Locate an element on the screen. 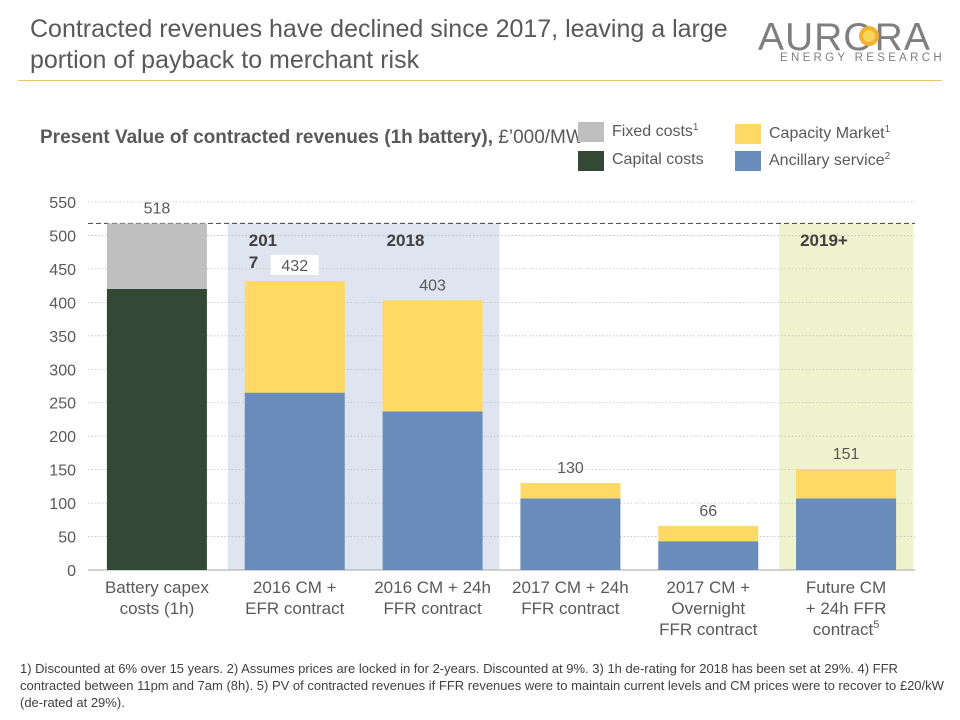 This screenshot has height=720, width=960. logo-subtitle: ENERGY RESEARCH is located at coordinates (862, 58).